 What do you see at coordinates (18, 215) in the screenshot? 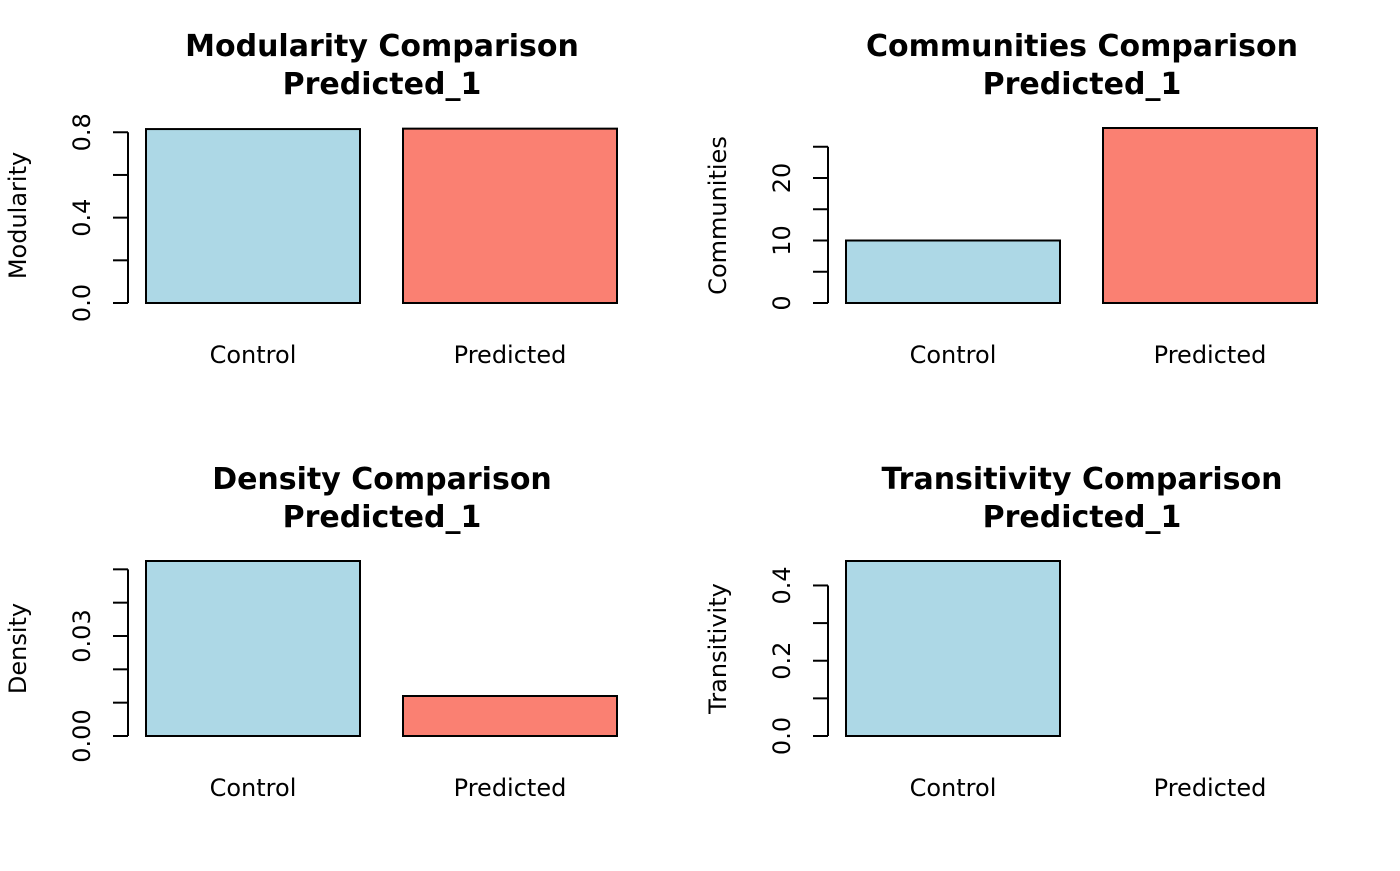
I see `y-axis-label: Modularity` at bounding box center [18, 215].